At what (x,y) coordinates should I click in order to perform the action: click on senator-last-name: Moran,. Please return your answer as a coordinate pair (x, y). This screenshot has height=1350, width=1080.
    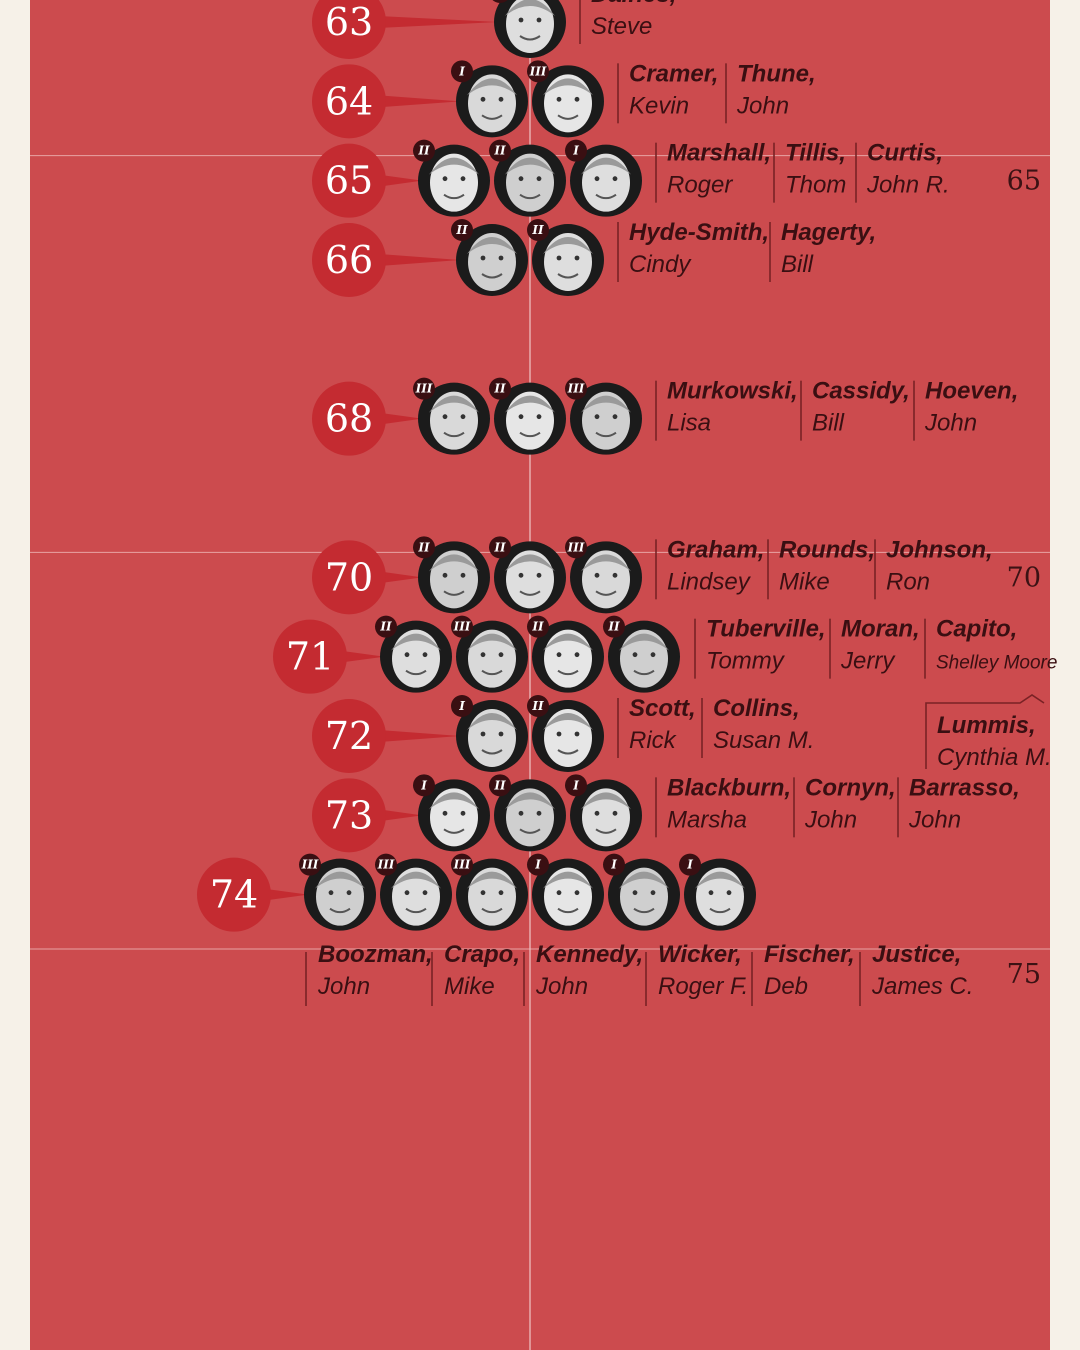
    Looking at the image, I should click on (880, 629).